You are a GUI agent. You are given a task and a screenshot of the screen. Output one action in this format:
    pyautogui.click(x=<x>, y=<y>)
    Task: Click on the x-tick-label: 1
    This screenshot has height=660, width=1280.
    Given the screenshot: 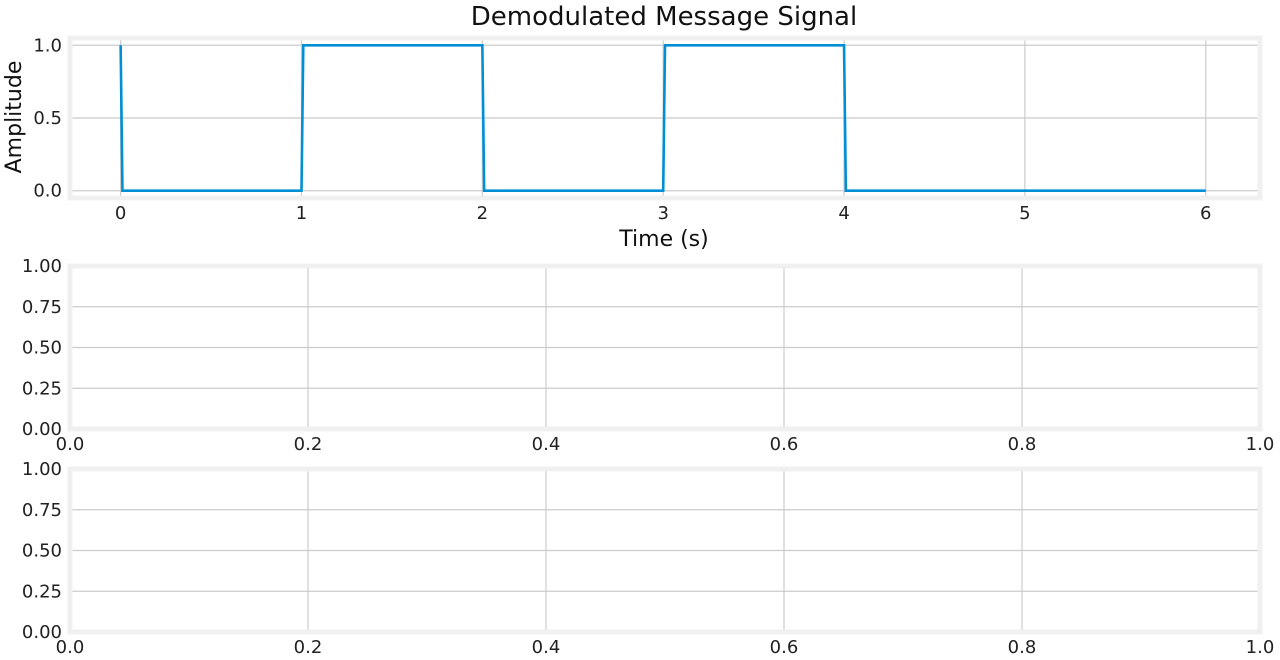 What is the action you would take?
    pyautogui.click(x=301, y=213)
    